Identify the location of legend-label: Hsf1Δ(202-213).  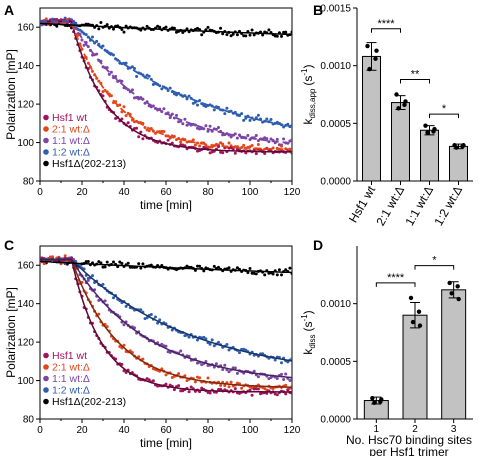
(89, 164).